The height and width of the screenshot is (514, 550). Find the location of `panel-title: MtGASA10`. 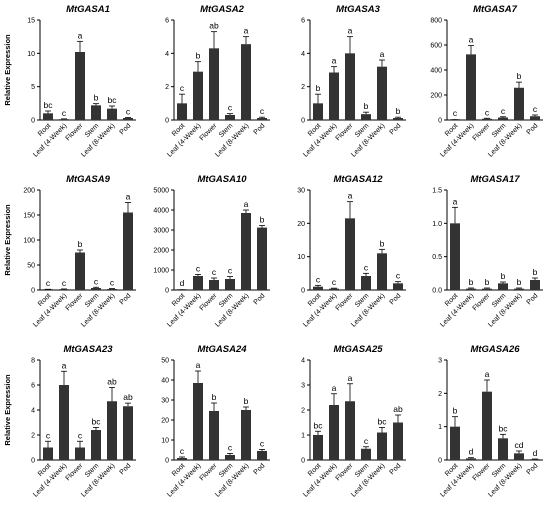

panel-title: MtGASA10 is located at coordinates (222, 179).